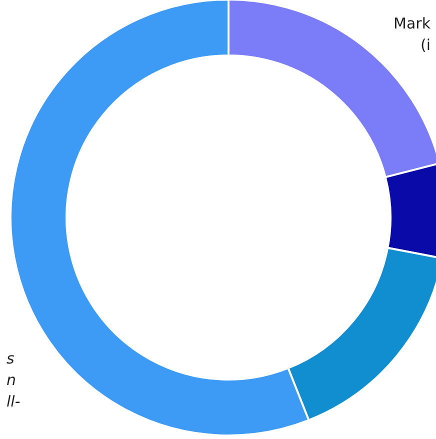  What do you see at coordinates (412, 34) in the screenshot?
I see `text: Mark (i` at bounding box center [412, 34].